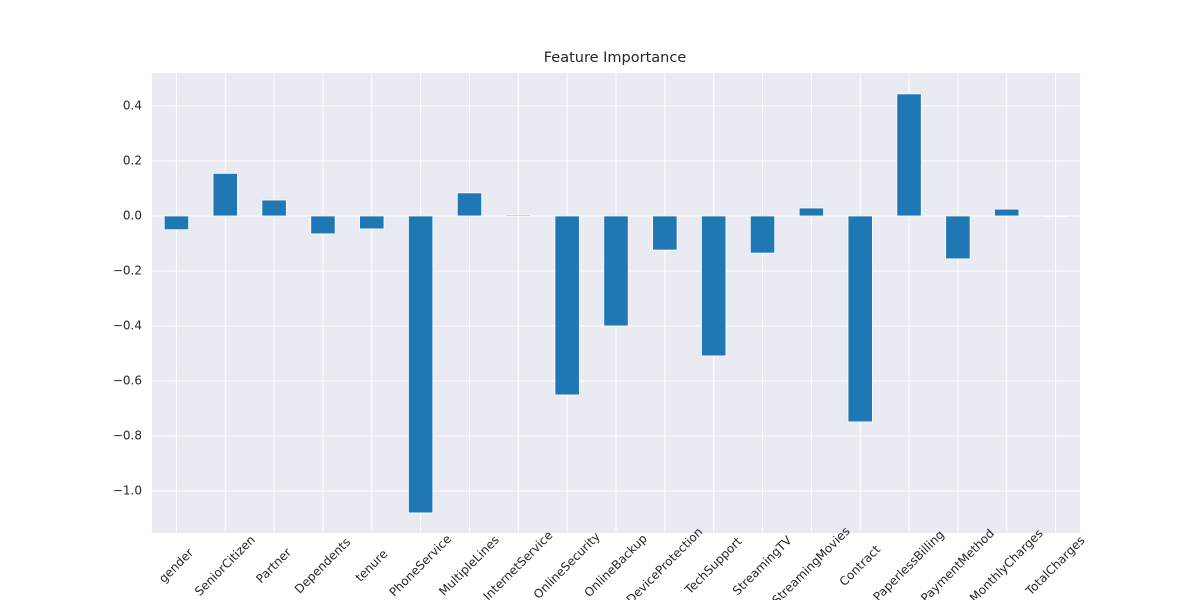  Describe the element at coordinates (860, 565) in the screenshot. I see `x-tick-label: Contract` at that location.